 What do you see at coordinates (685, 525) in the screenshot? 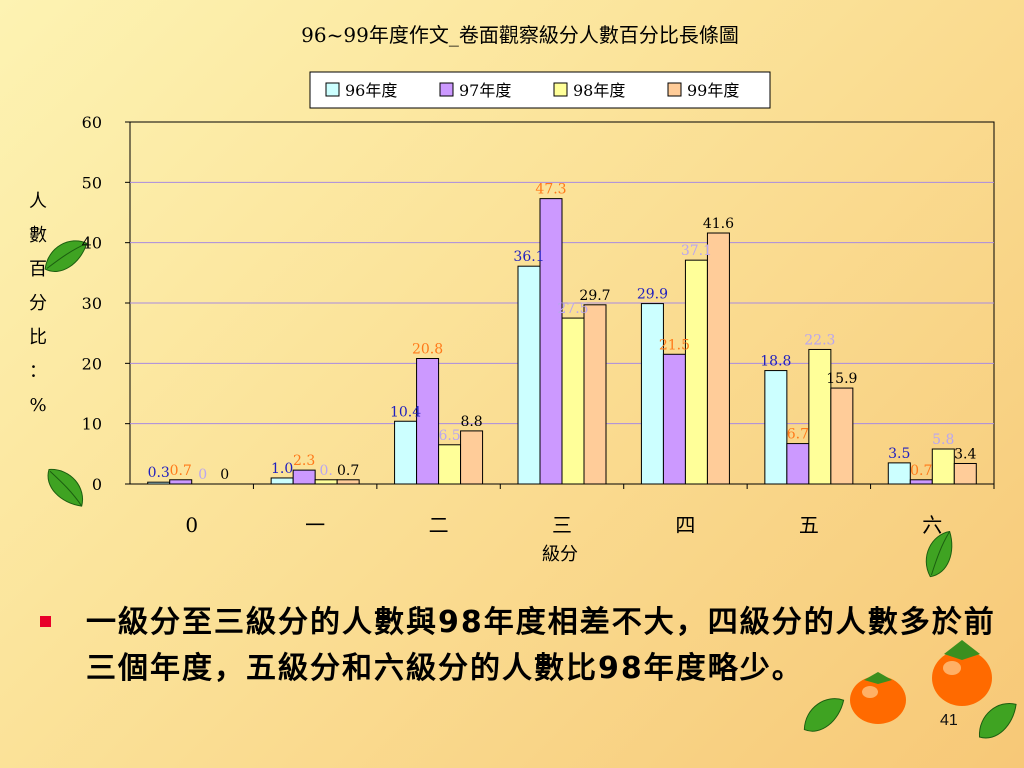
I see `x-tick-label: 四` at bounding box center [685, 525].